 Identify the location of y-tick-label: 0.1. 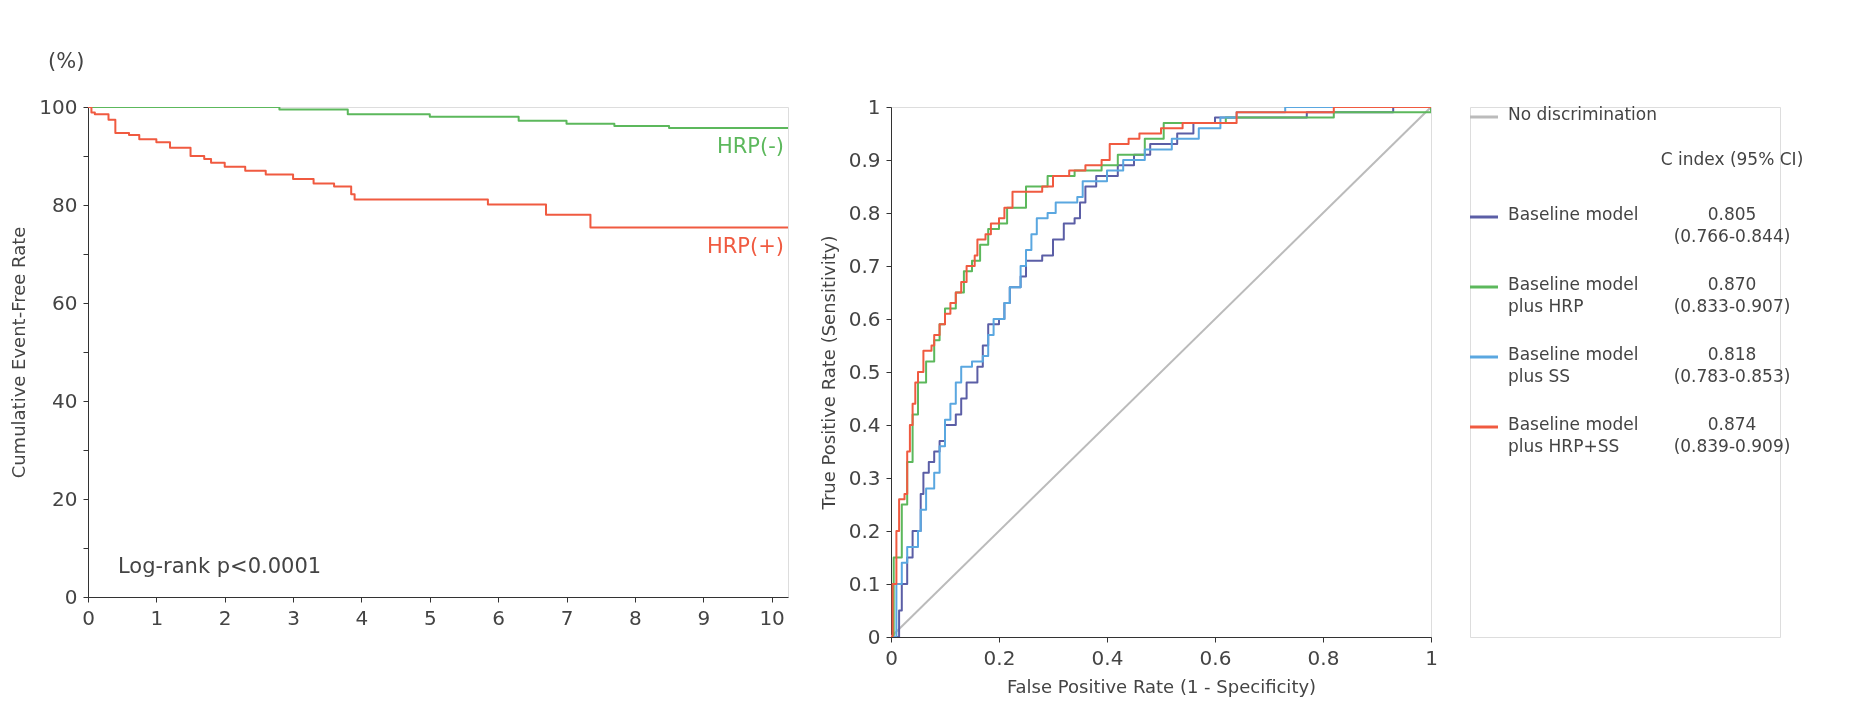
(864, 583).